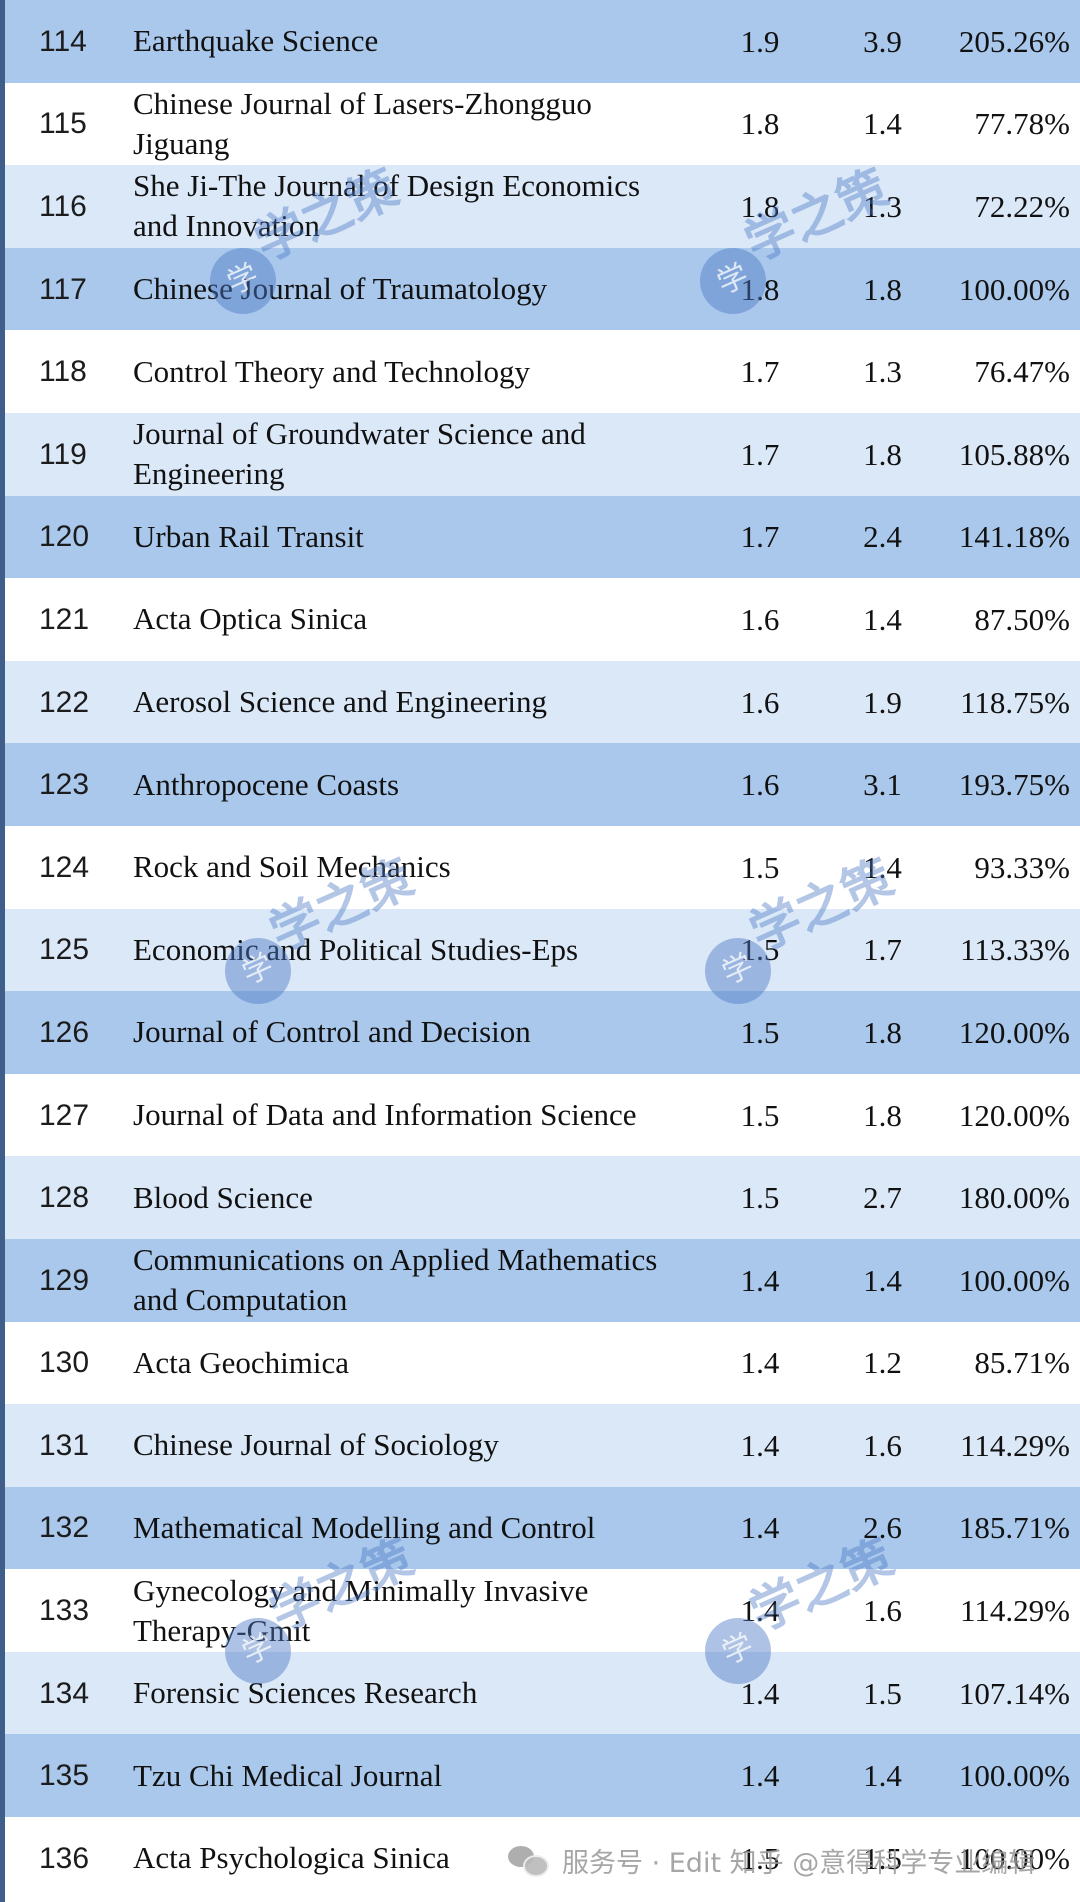 The height and width of the screenshot is (1902, 1080). I want to click on percent-cell: 85.71%, so click(1022, 1363).